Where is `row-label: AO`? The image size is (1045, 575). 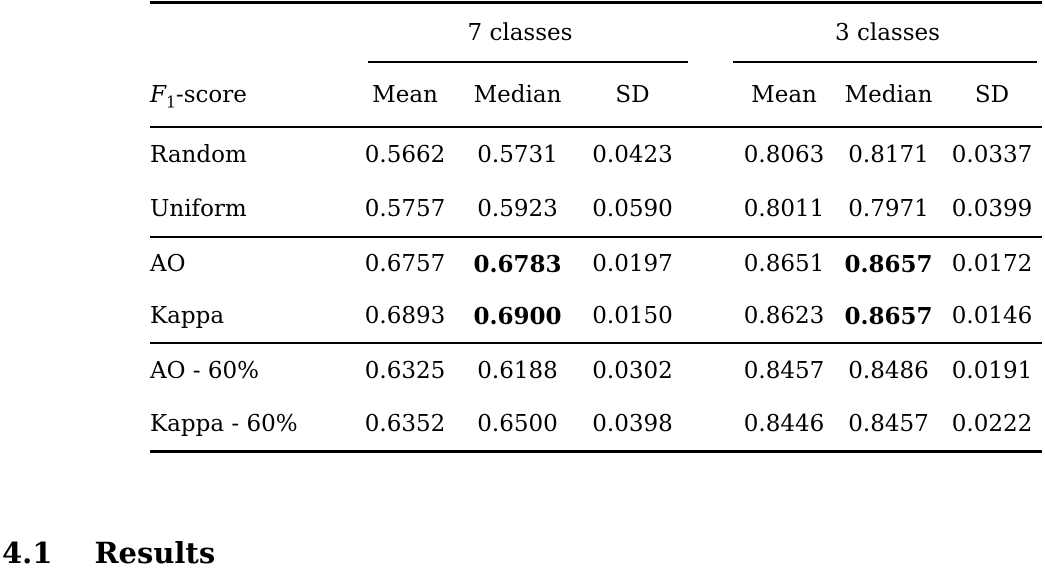
row-label: AO is located at coordinates (168, 264).